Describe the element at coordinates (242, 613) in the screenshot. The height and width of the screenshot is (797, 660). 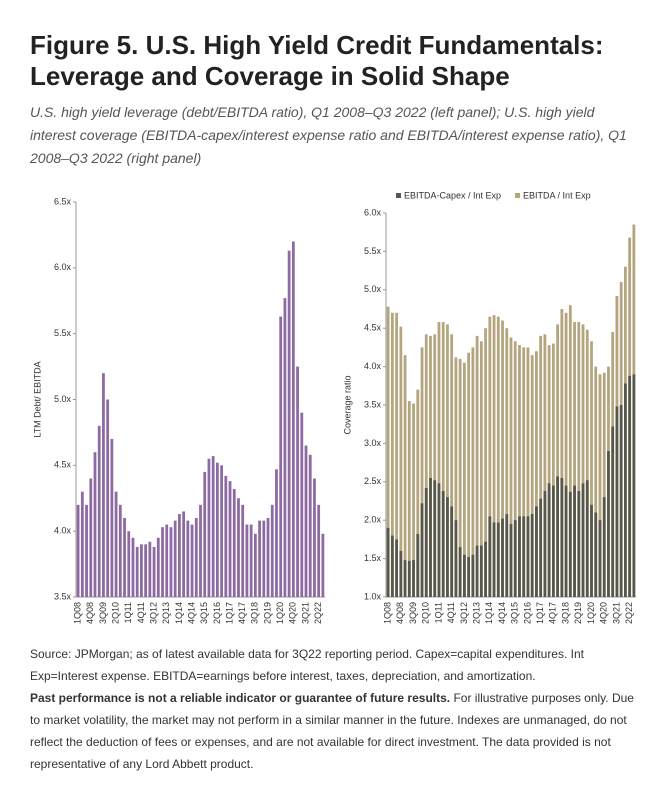
I see `x-tick-label: 4Q17` at that location.